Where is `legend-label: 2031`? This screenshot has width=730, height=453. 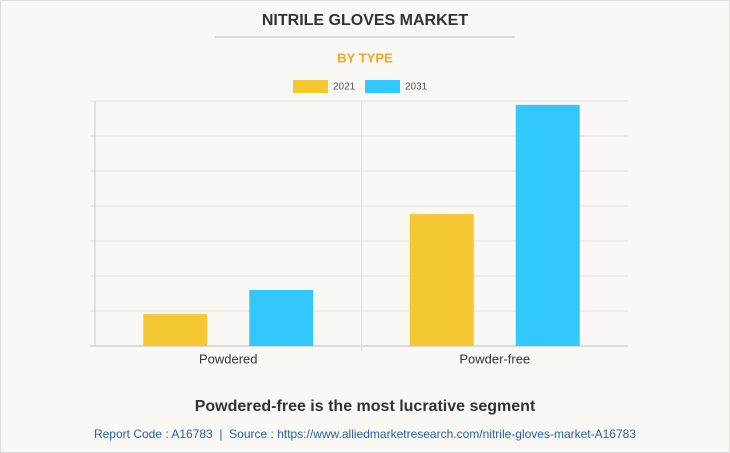 legend-label: 2031 is located at coordinates (416, 87).